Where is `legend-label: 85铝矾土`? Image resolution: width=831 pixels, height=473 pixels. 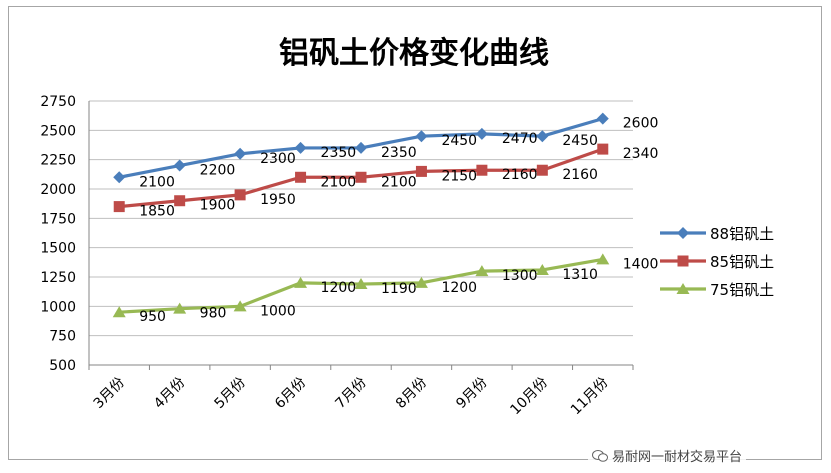 legend-label: 85铝矾土 is located at coordinates (742, 262).